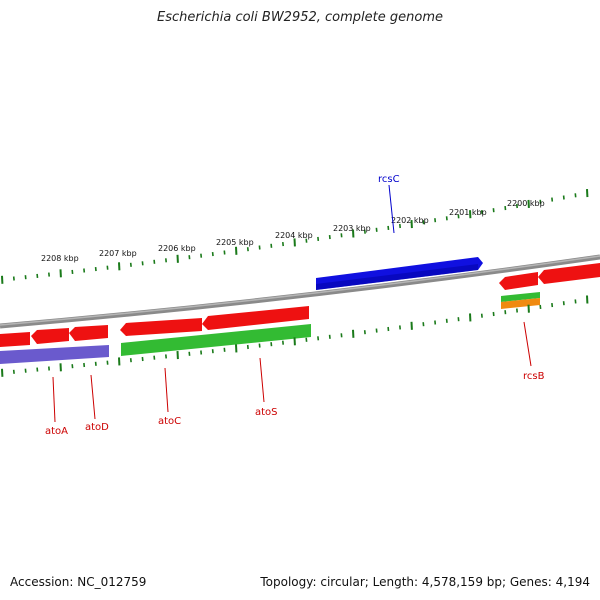 The image size is (600, 600). I want to click on map-title: Escherichia coli BW2952, complete genome, so click(300, 17).